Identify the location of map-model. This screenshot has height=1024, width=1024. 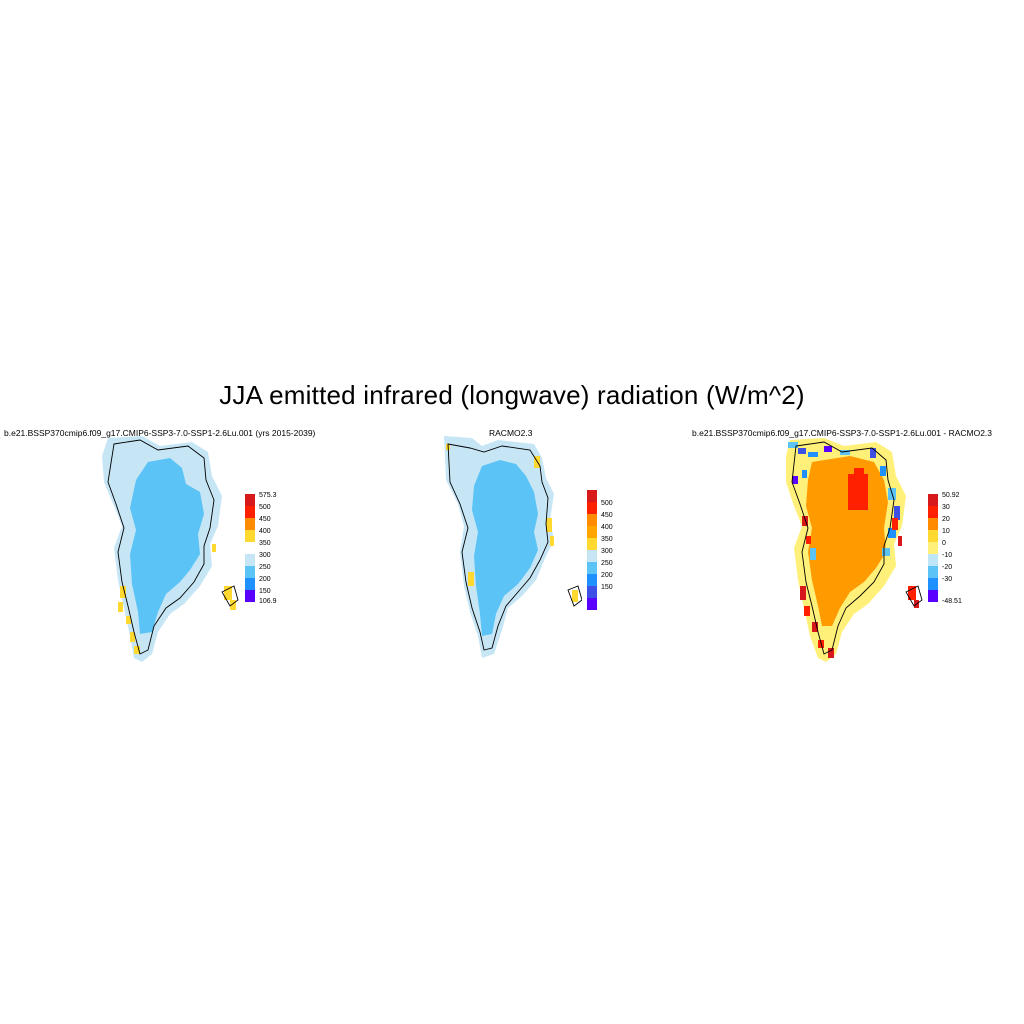
(170, 549).